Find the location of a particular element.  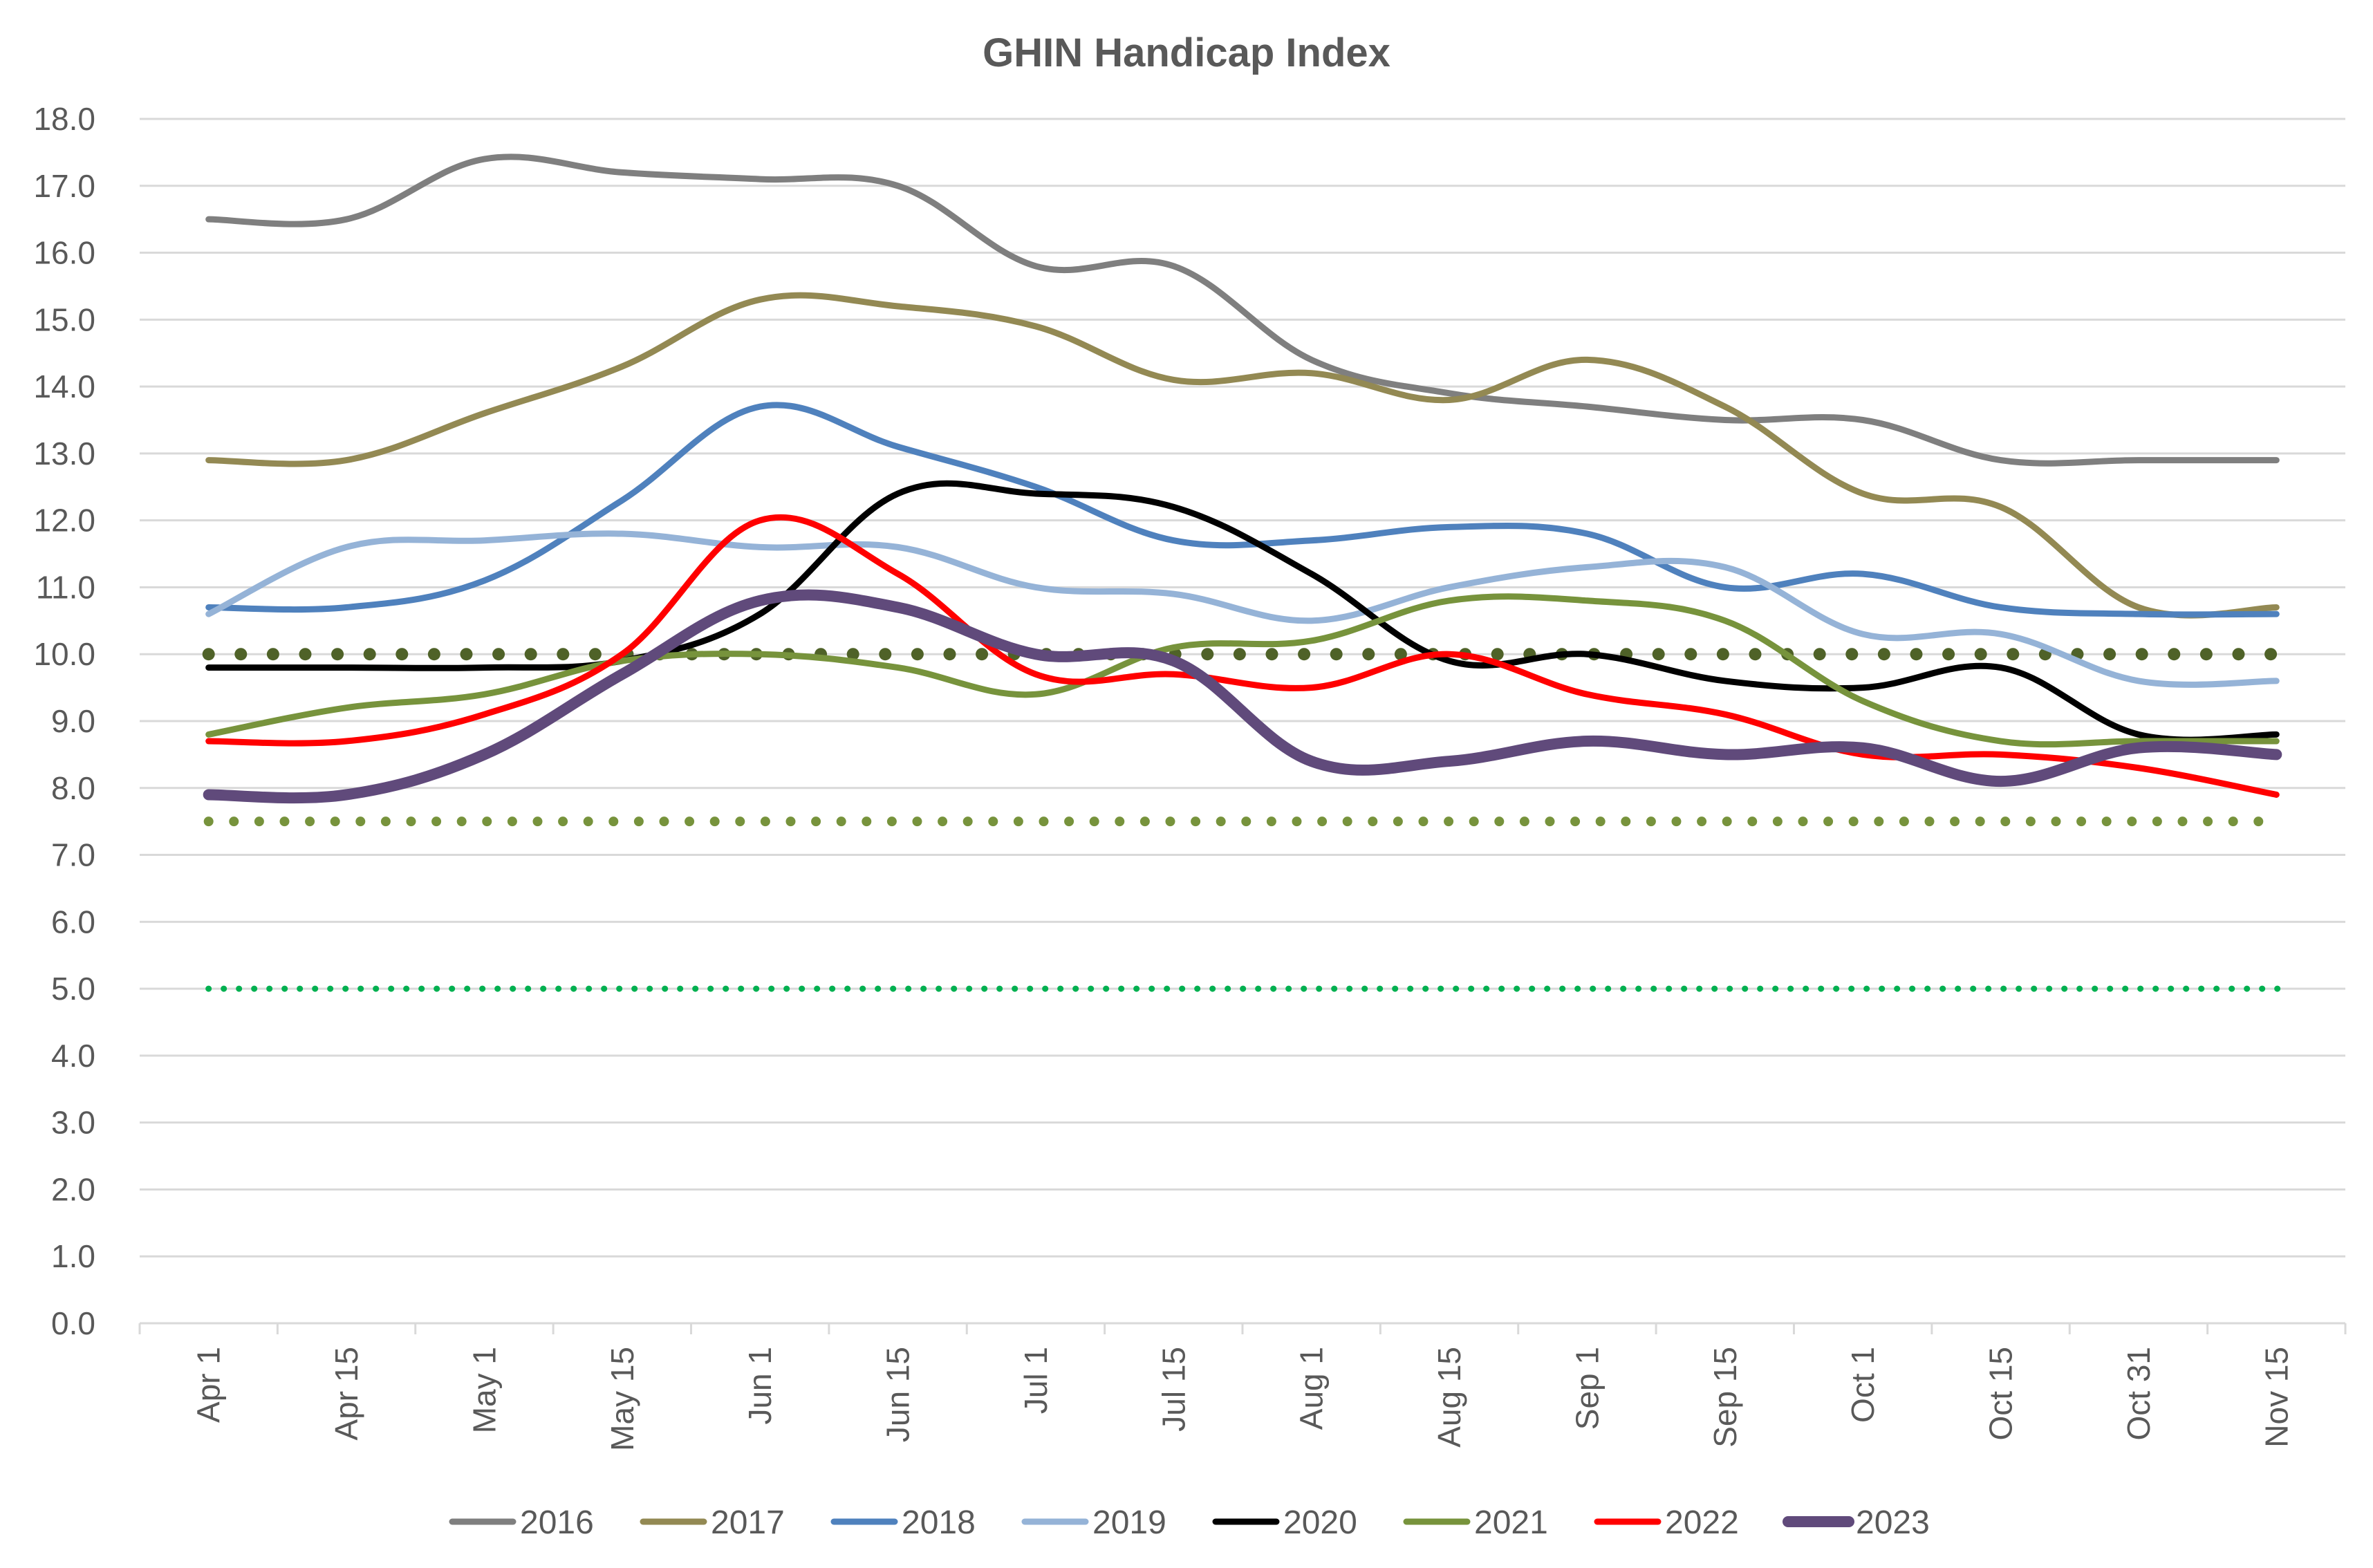

y-tick-label: 11.0 is located at coordinates (65, 587).